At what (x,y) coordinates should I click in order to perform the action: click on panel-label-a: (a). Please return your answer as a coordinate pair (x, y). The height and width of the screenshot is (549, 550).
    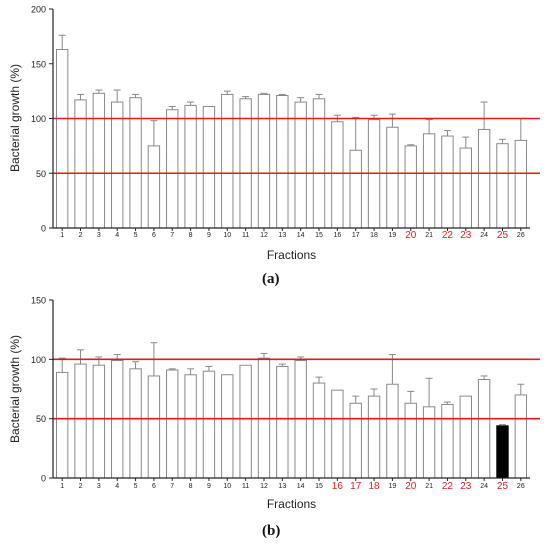
    Looking at the image, I should click on (271, 279).